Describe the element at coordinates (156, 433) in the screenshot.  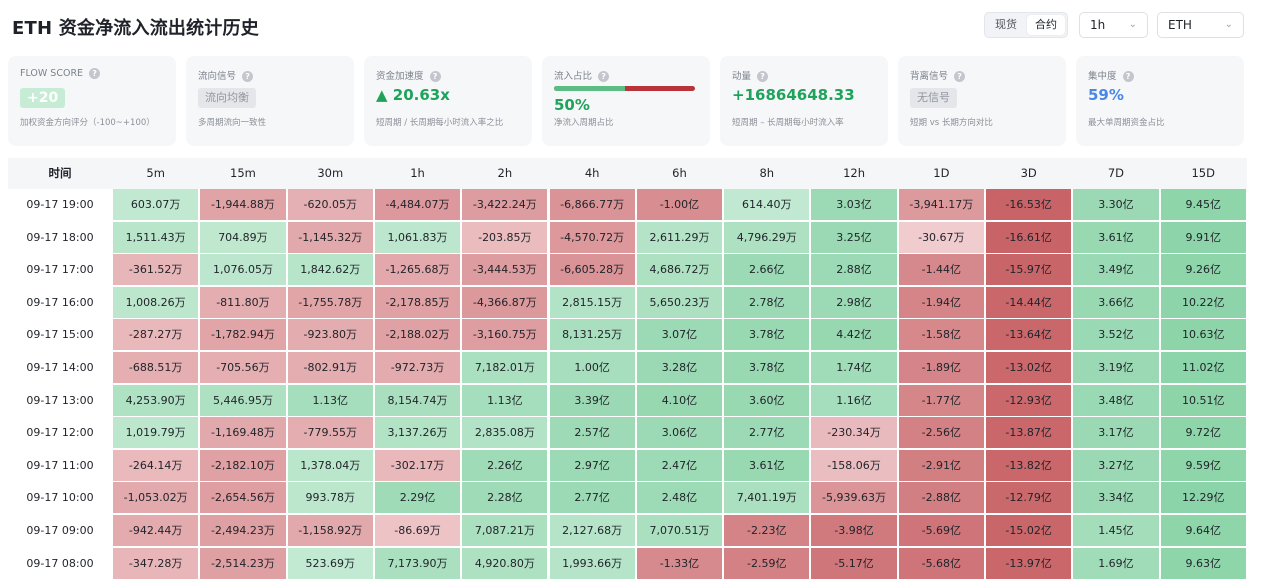
I see `flow-cell: 1,019.79万` at that location.